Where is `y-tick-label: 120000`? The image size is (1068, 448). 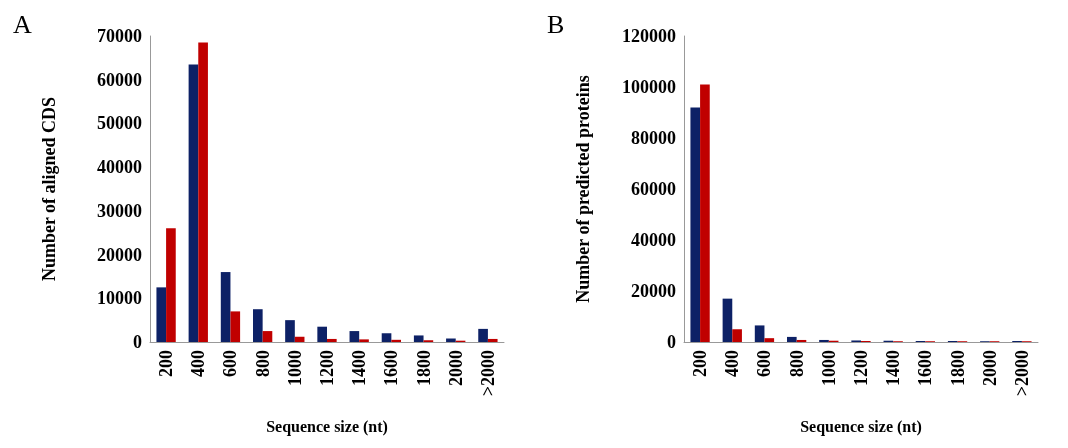
y-tick-label: 120000 is located at coordinates (649, 36).